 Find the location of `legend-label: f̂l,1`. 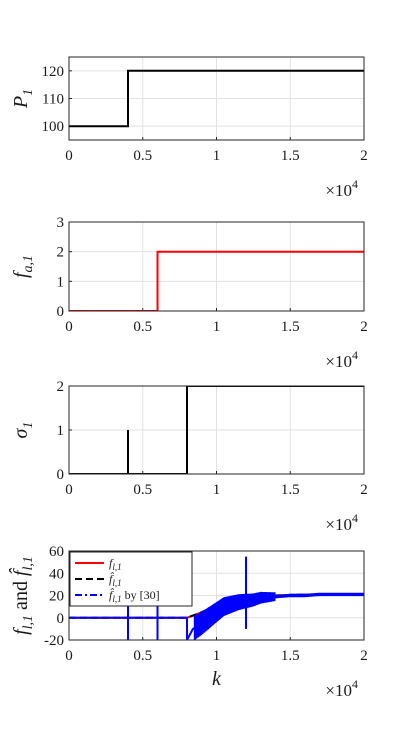

legend-label: f̂l,1 is located at coordinates (115, 579).